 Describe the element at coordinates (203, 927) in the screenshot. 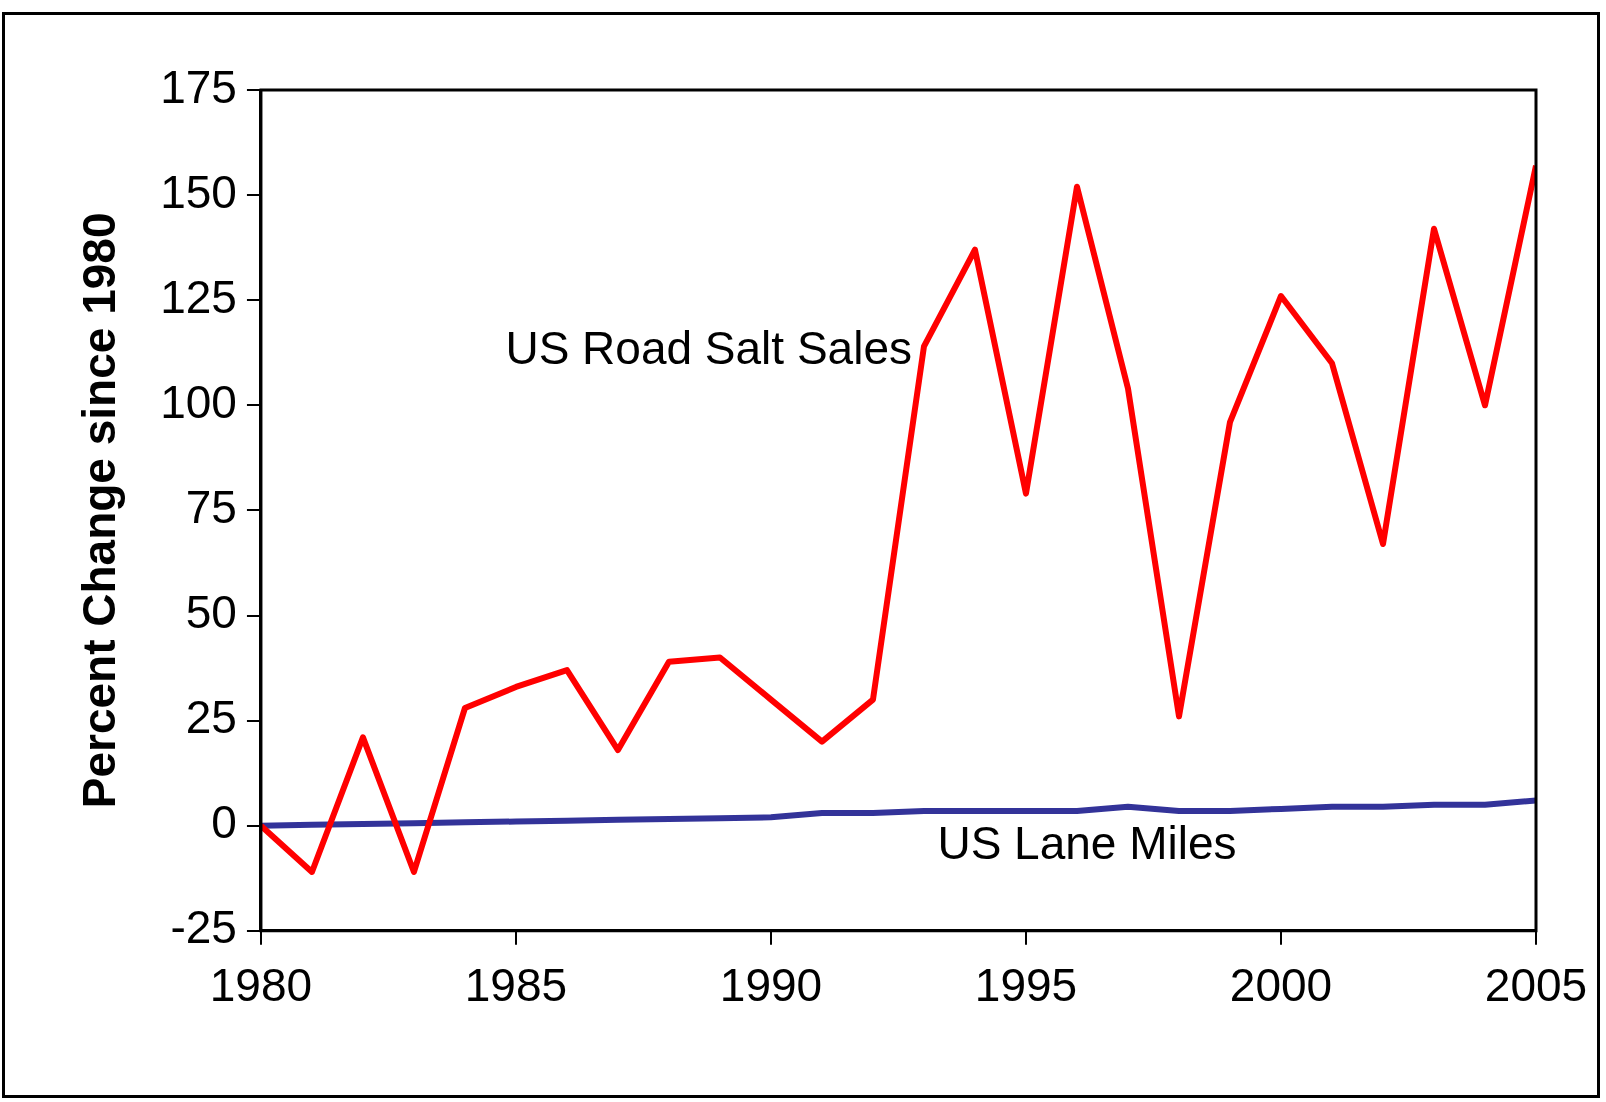

I see `y-tick-label: -25` at that location.